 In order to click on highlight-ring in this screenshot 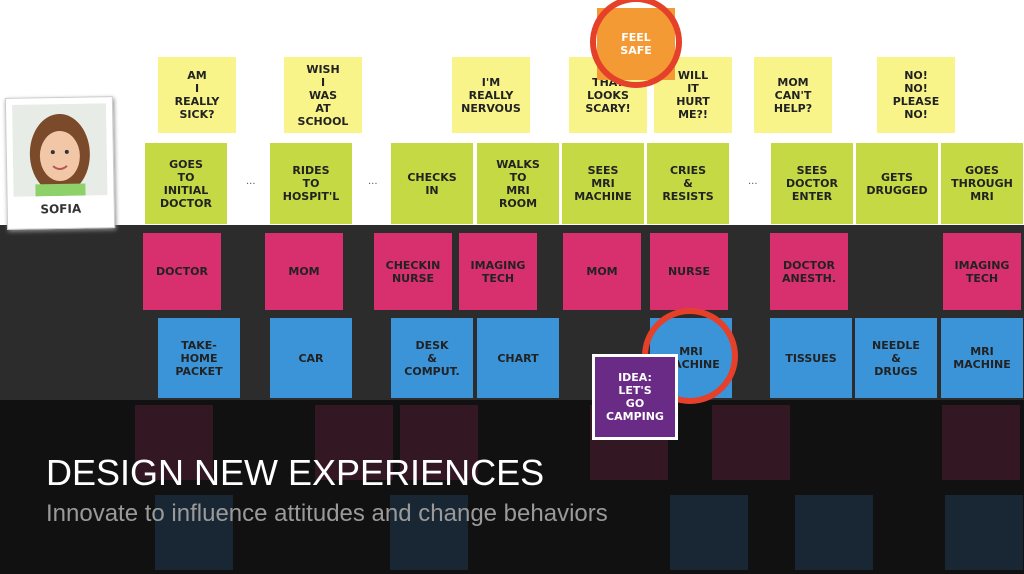, I will do `click(636, 44)`.